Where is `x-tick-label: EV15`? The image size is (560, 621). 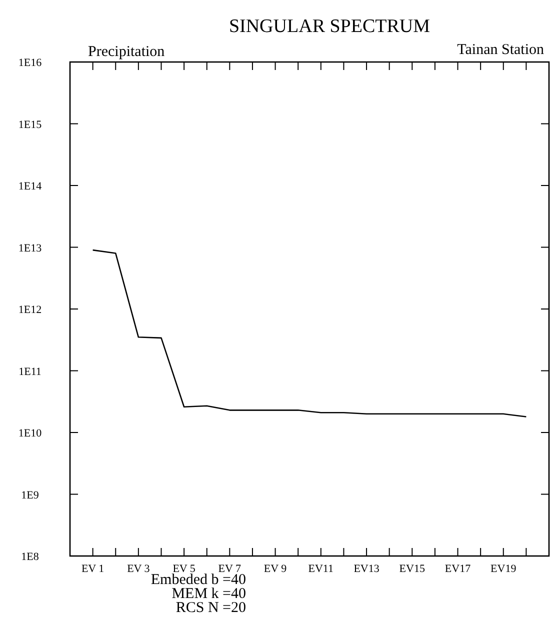
x-tick-label: EV15 is located at coordinates (412, 569).